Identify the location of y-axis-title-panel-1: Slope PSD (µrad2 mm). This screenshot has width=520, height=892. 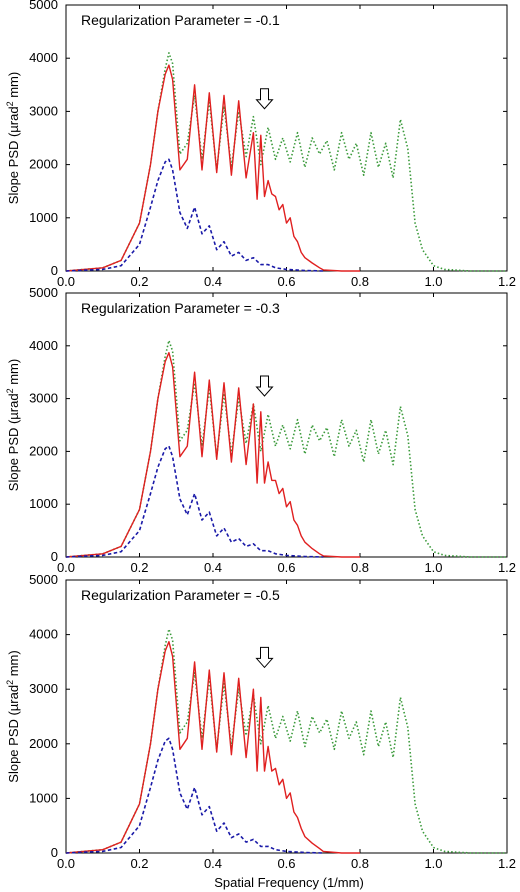
(13, 138).